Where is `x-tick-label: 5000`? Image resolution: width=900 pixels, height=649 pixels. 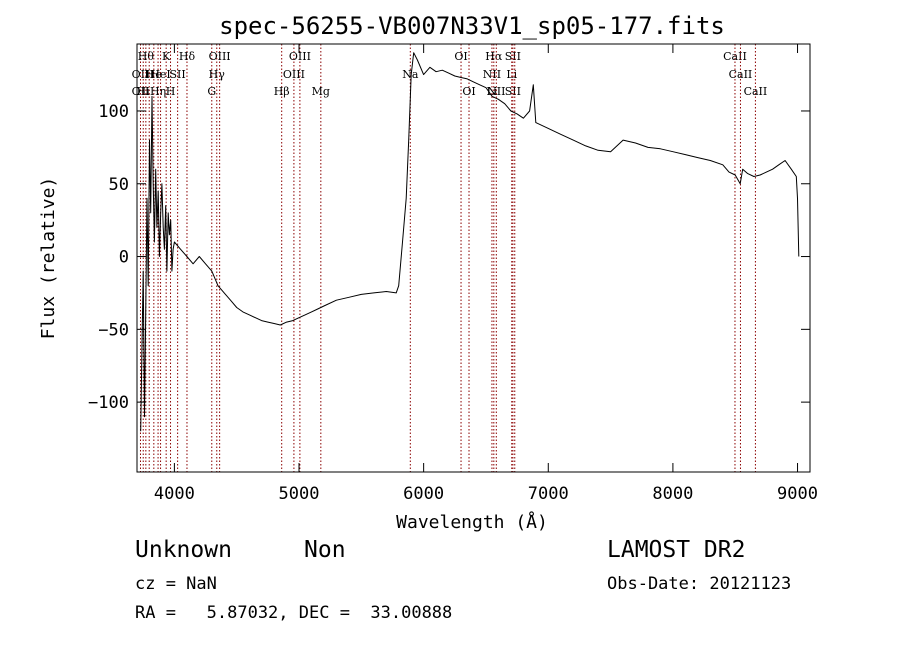 x-tick-label: 5000 is located at coordinates (299, 494).